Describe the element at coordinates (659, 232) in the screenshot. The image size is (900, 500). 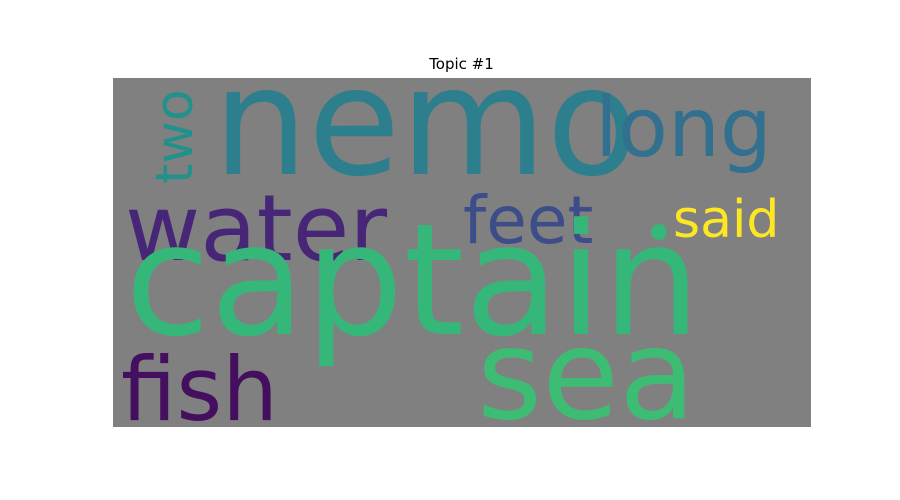
I see `dot-mark` at that location.